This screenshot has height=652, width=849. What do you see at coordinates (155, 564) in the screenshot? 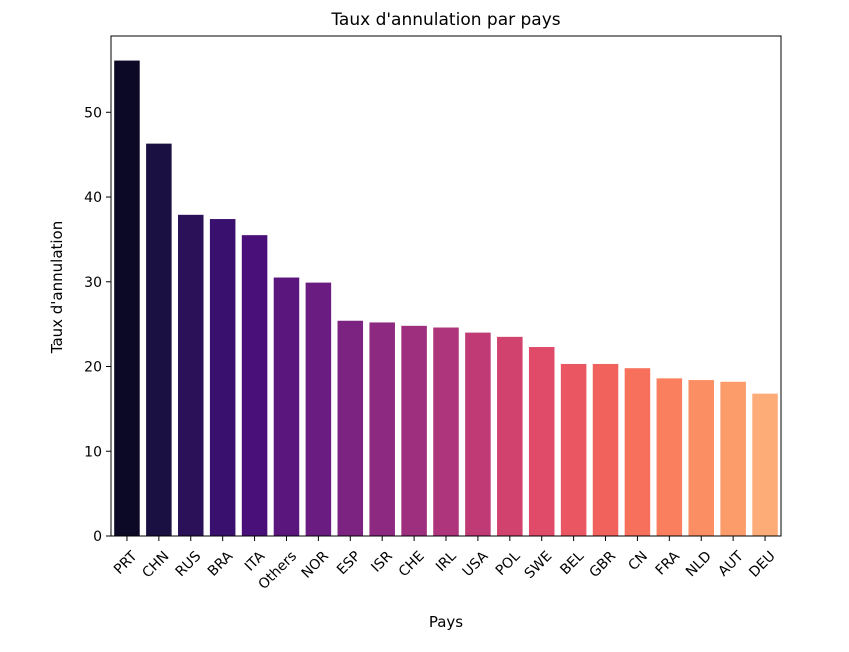
I see `x-tick-label: CHN` at bounding box center [155, 564].